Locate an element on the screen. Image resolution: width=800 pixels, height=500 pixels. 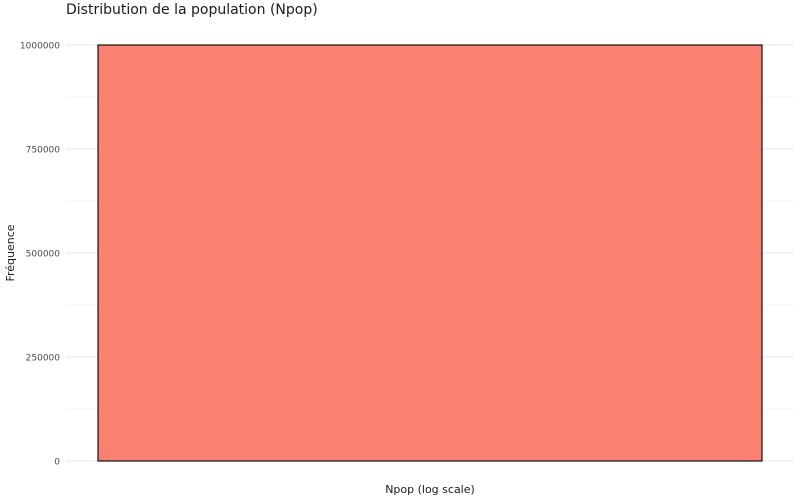
y-tick-label: 500000 is located at coordinates (43, 255).